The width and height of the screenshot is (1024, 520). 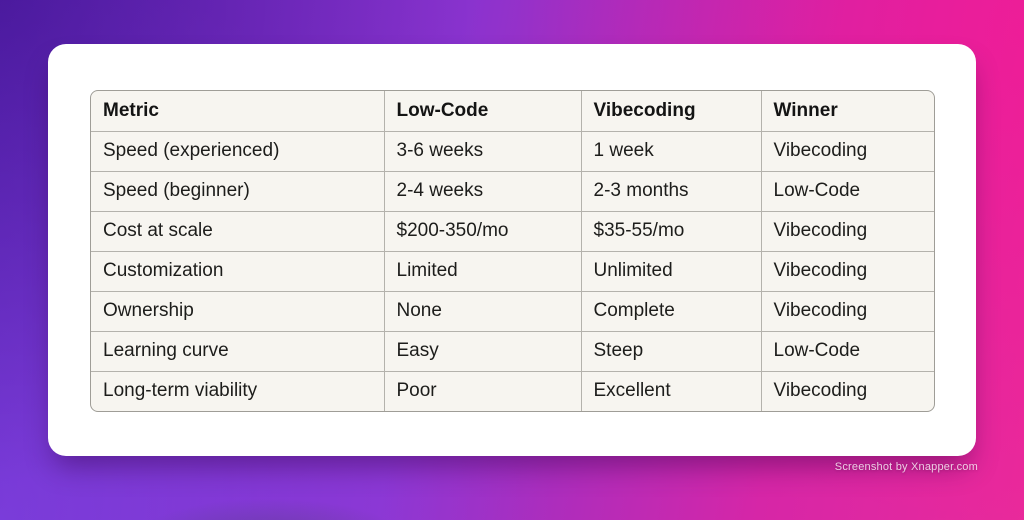 I want to click on table-row: Learning curve Easy Steep Low-Code, so click(x=512, y=351).